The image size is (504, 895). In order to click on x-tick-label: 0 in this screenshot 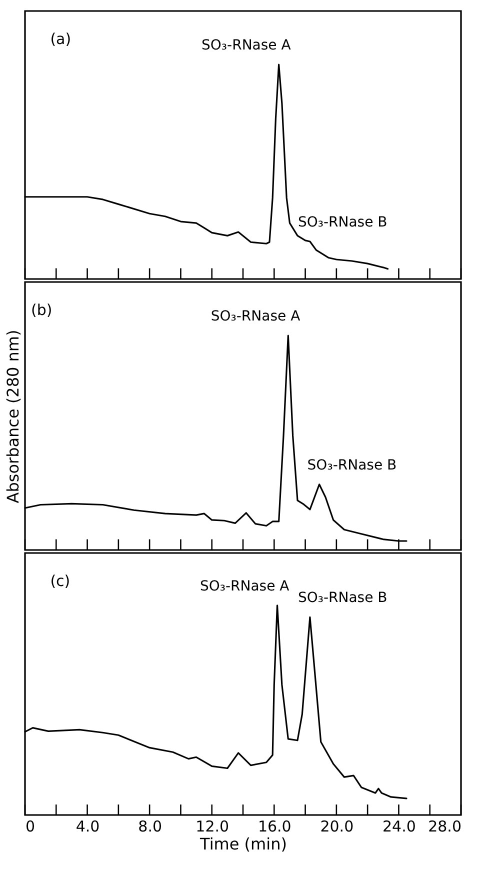, I will do `click(31, 827)`.